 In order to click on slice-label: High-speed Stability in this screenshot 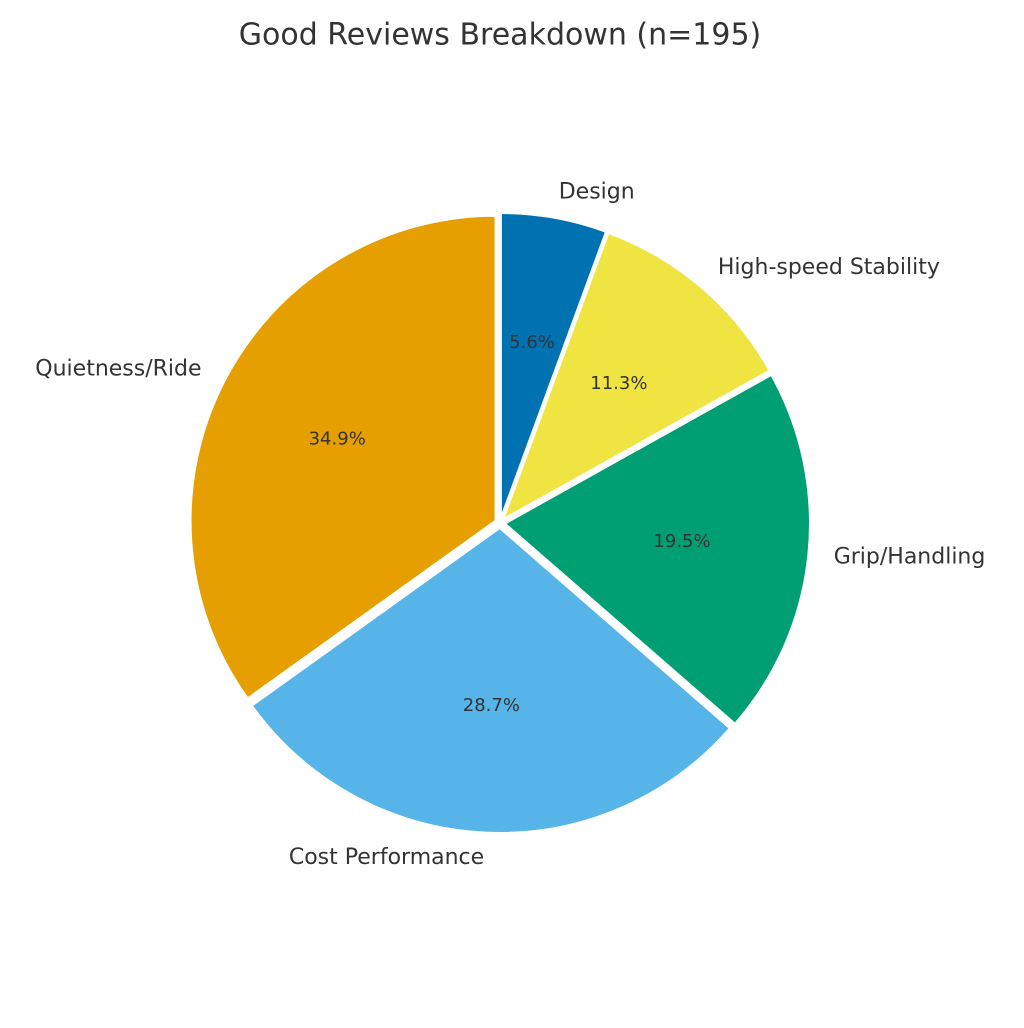, I will do `click(829, 267)`.